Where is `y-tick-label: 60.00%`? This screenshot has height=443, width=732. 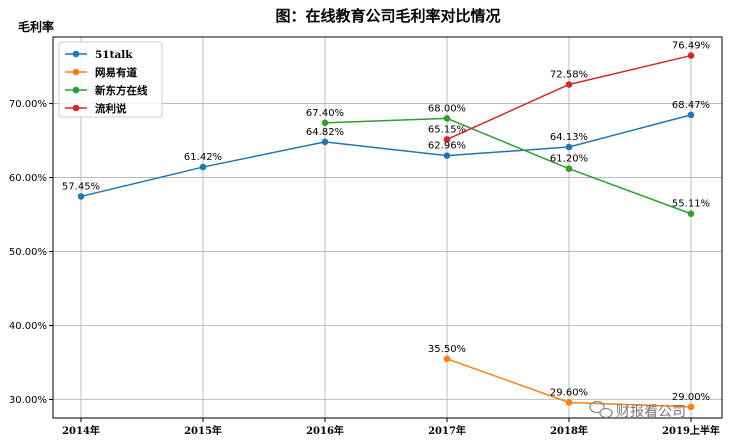
y-tick-label: 60.00% is located at coordinates (28, 178).